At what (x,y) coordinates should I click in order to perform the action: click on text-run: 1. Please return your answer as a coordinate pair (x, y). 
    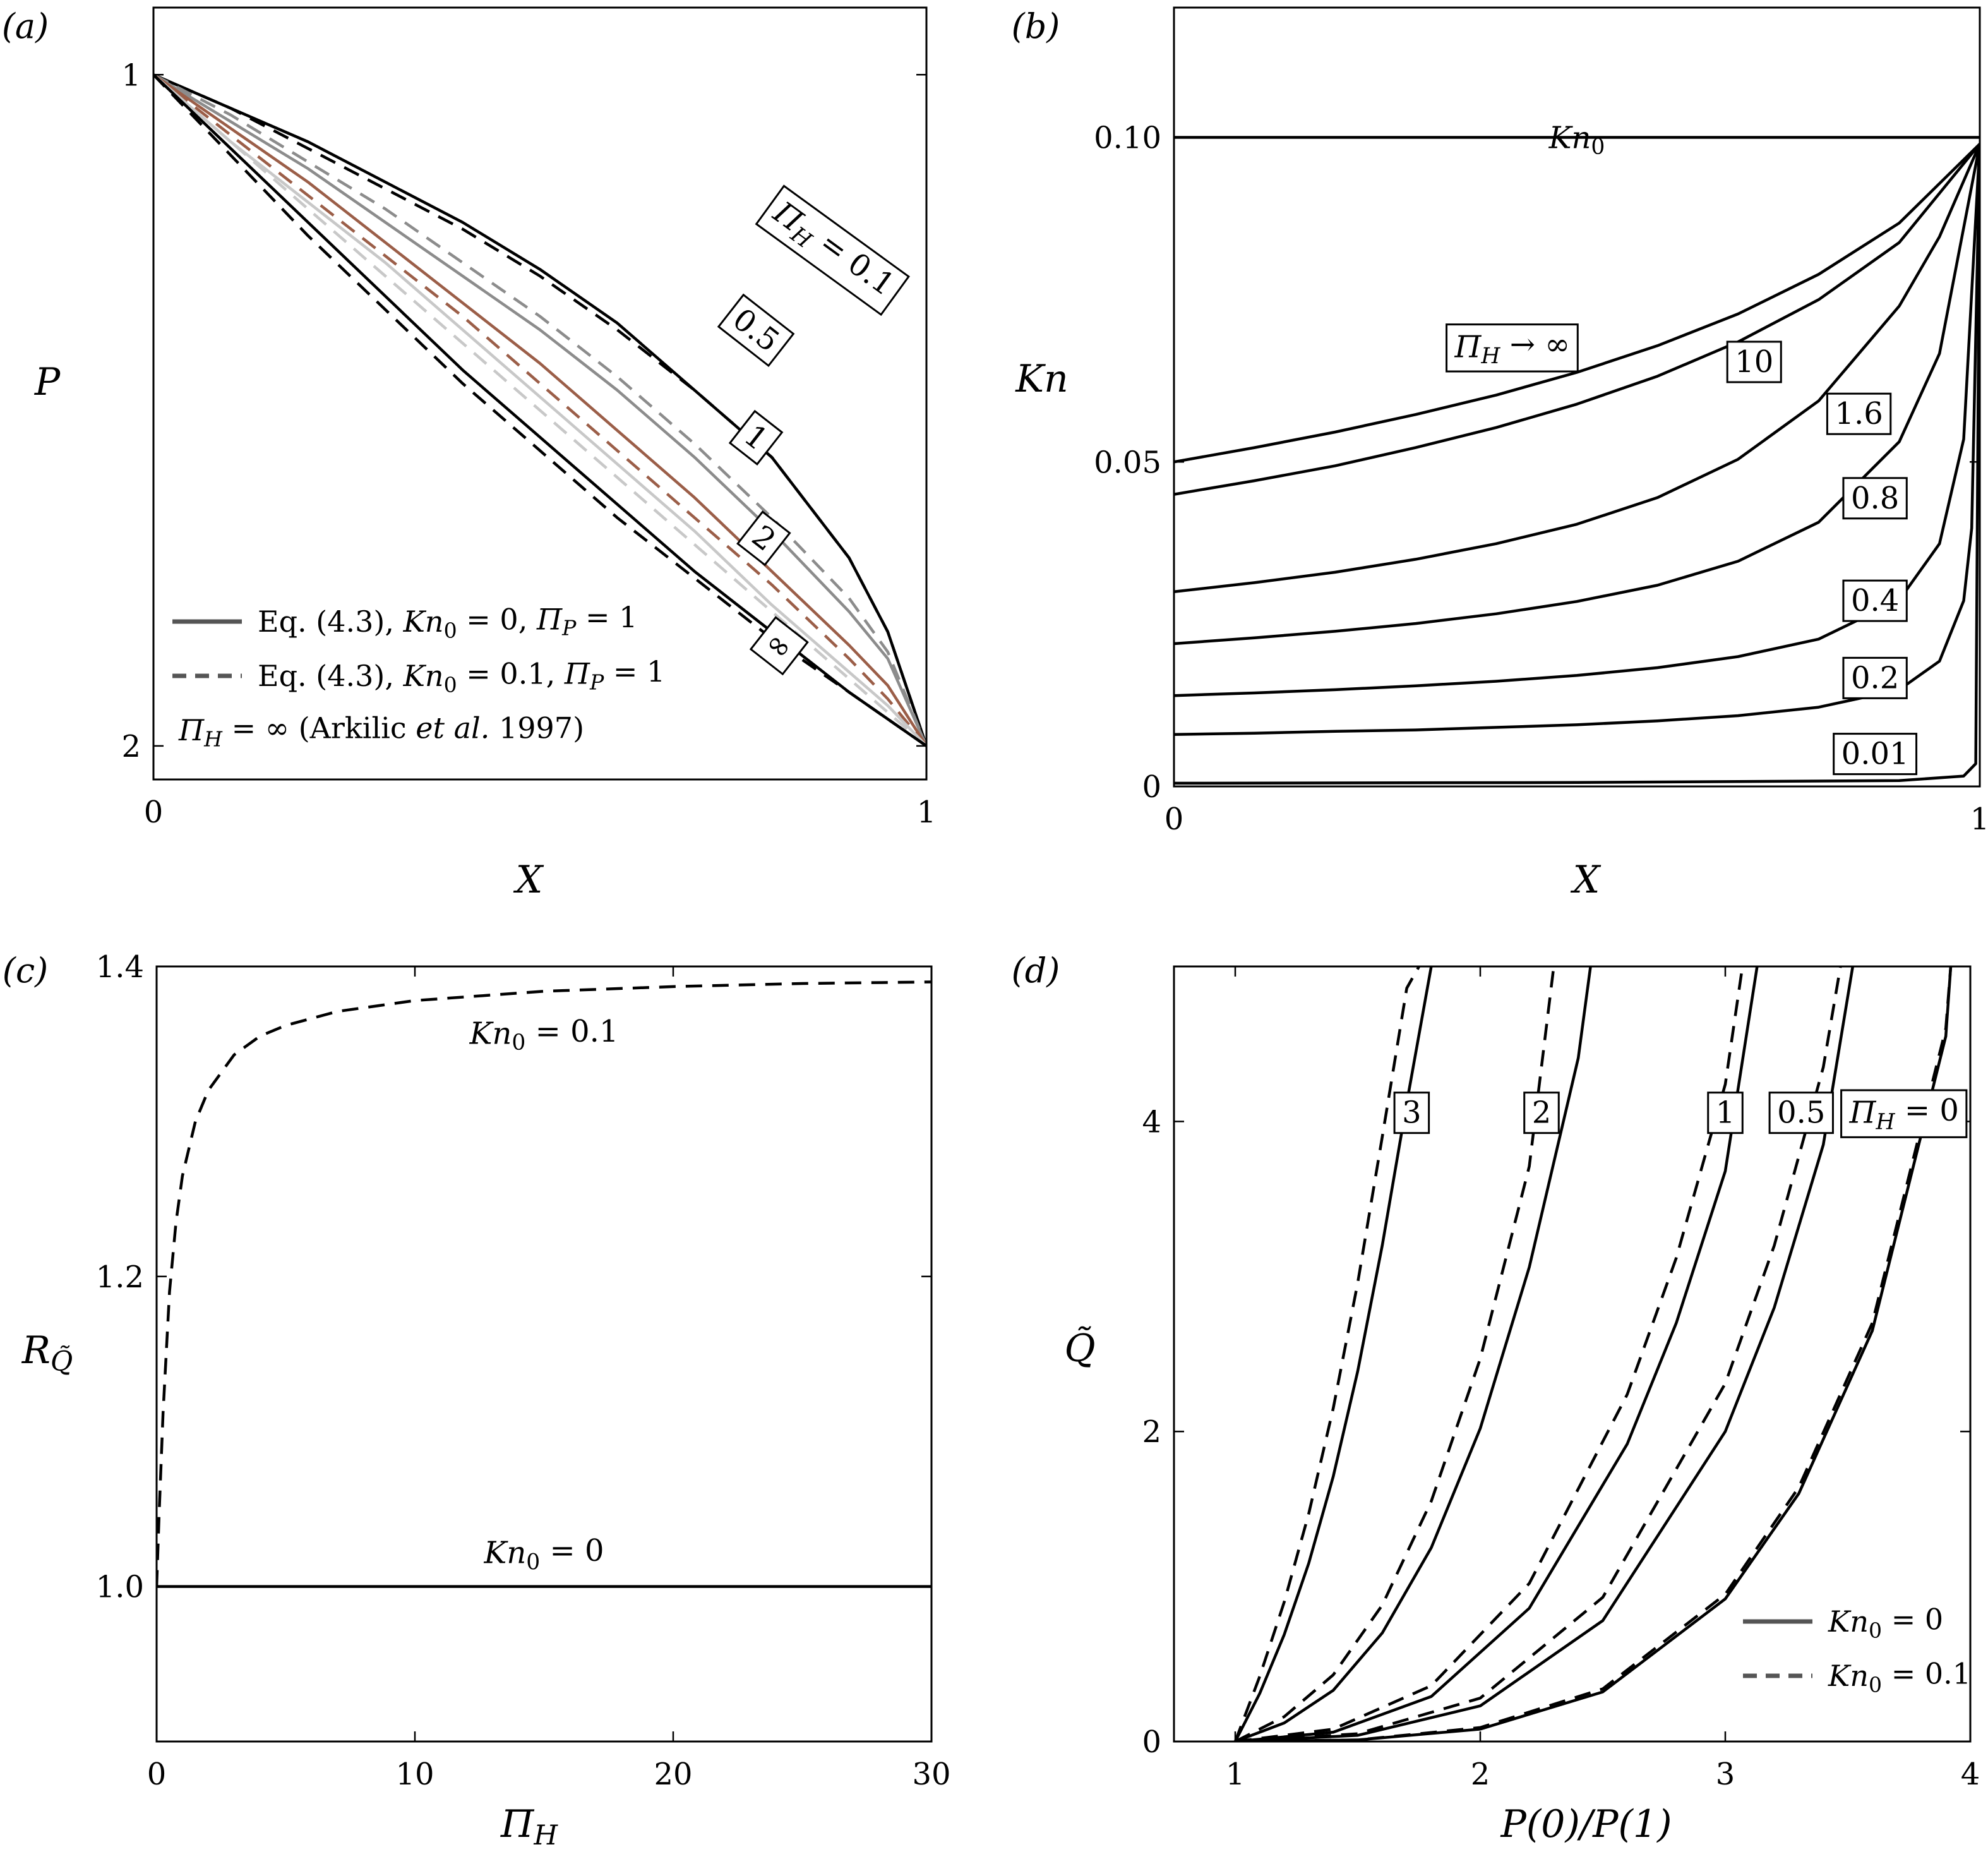
    Looking at the image, I should click on (1725, 1113).